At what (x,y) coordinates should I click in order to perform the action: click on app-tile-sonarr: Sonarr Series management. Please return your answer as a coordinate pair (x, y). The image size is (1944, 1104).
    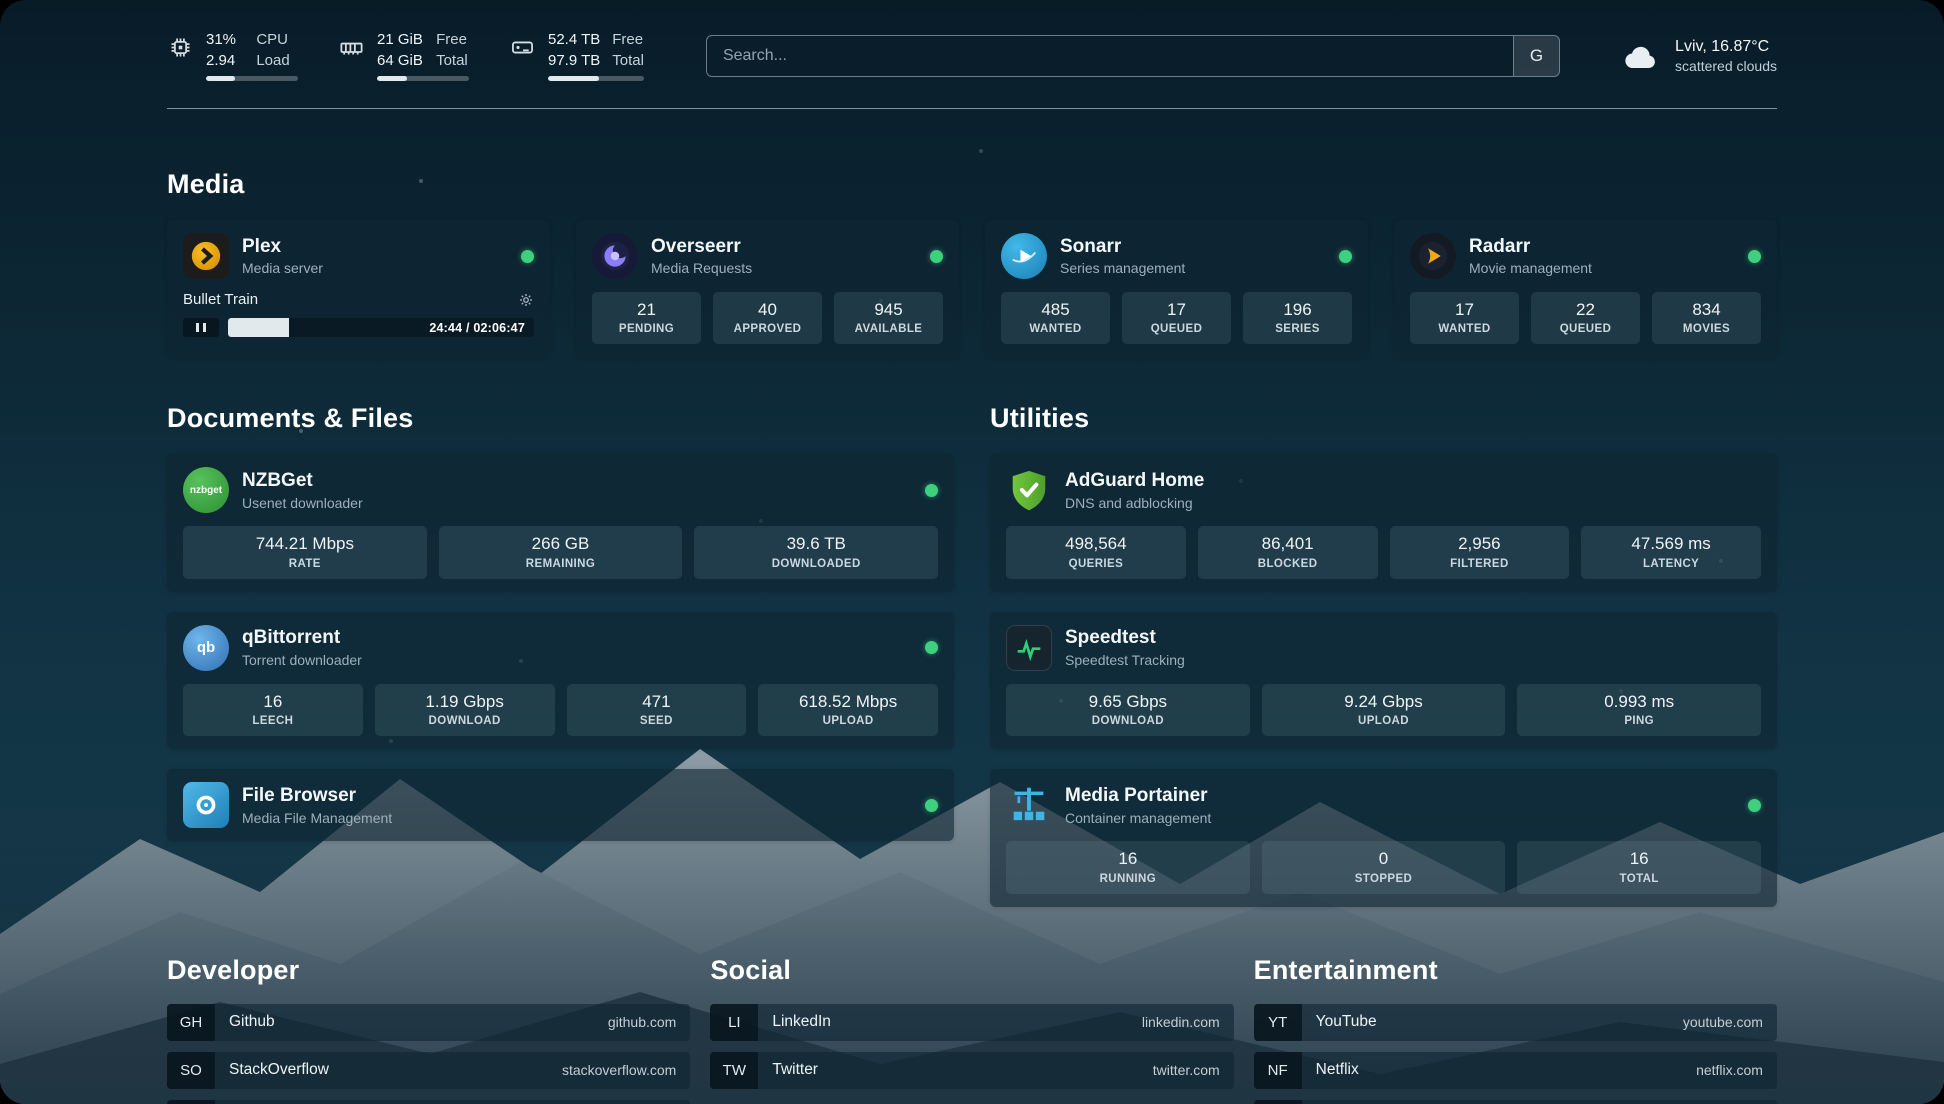
    Looking at the image, I should click on (1176, 256).